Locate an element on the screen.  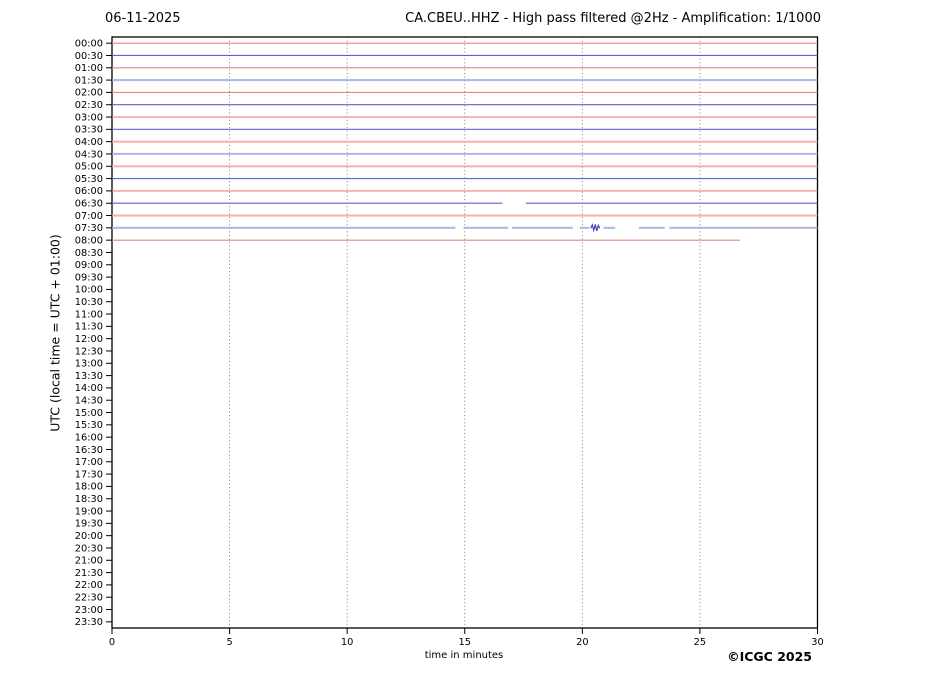
y-tick-label: 21:00 is located at coordinates (89, 561).